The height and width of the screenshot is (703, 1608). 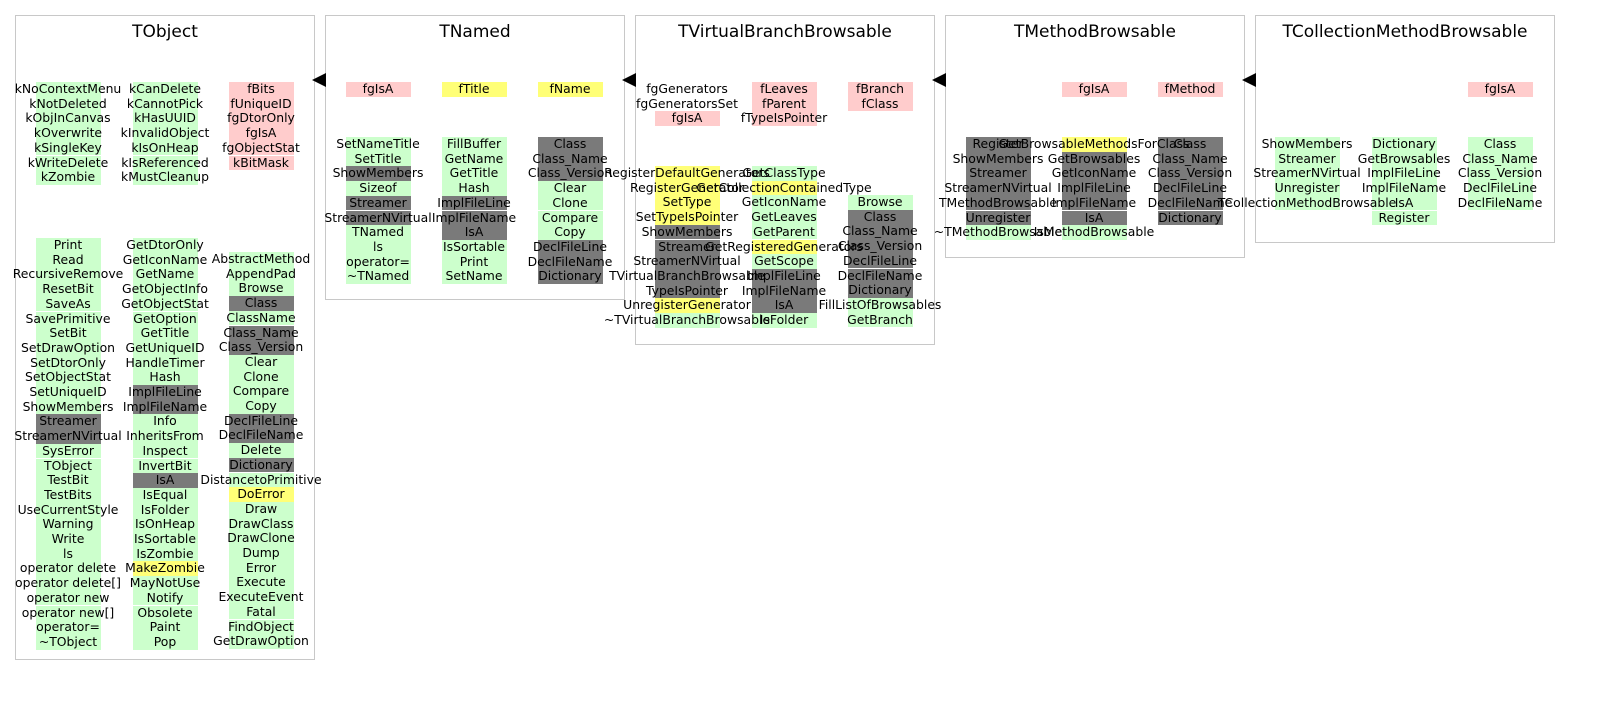 What do you see at coordinates (570, 276) in the screenshot?
I see `member-item: Dictionary` at bounding box center [570, 276].